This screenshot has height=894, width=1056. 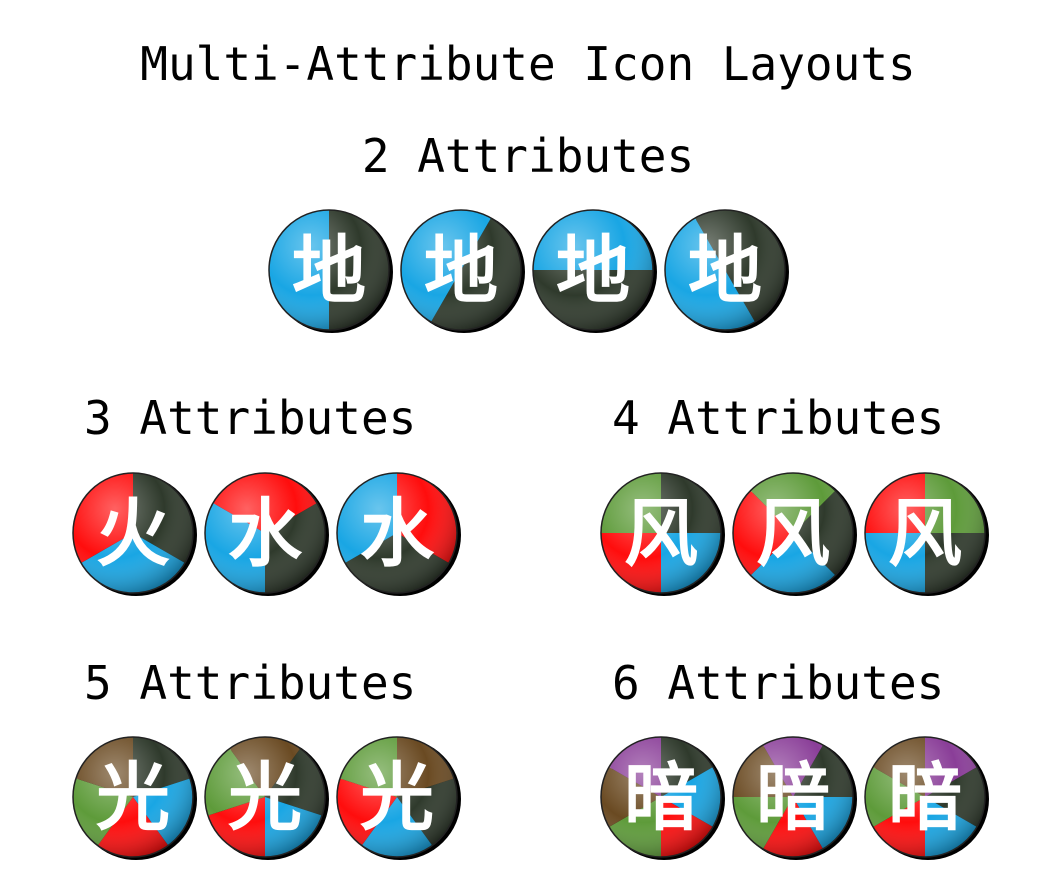 I want to click on attribute-icon-4-2: 风, so click(x=793, y=533).